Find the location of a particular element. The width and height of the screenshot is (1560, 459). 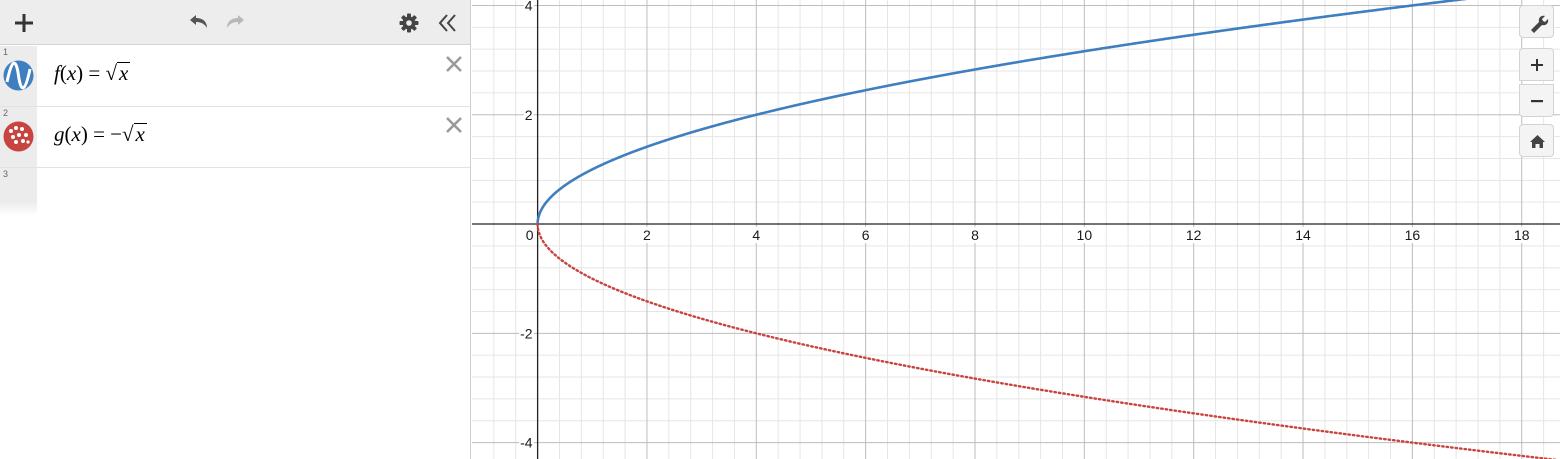

expression-formula: g(x) = −√x is located at coordinates (100, 134).